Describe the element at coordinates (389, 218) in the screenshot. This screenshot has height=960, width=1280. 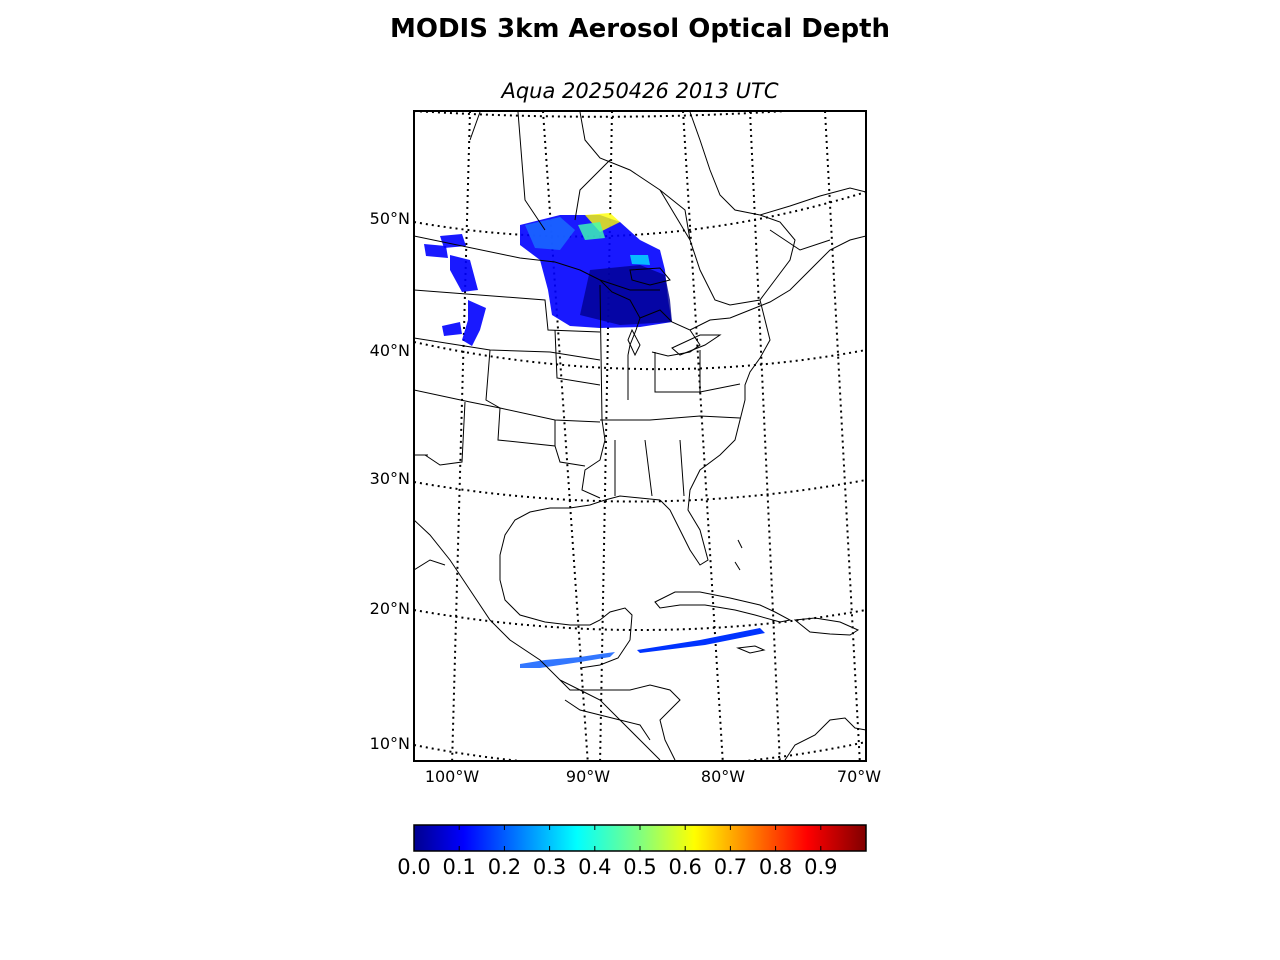
I see `lat-label-50n: 50°N` at that location.